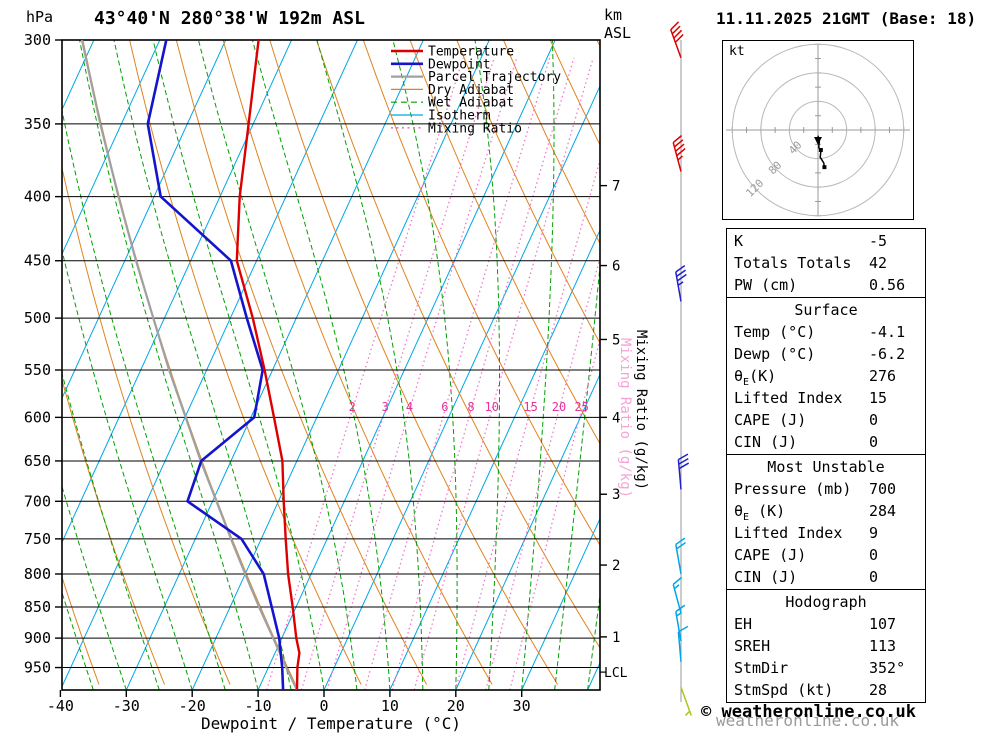  What do you see at coordinates (215, 365) in the screenshot?
I see `series-dewpoint` at bounding box center [215, 365].